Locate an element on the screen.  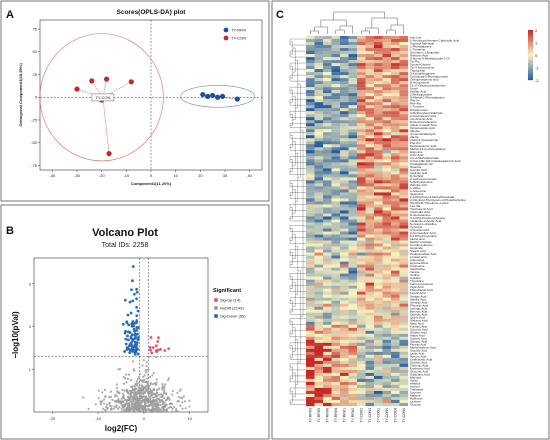
y-axis-label: −log10(pVal) is located at coordinates (15, 335).